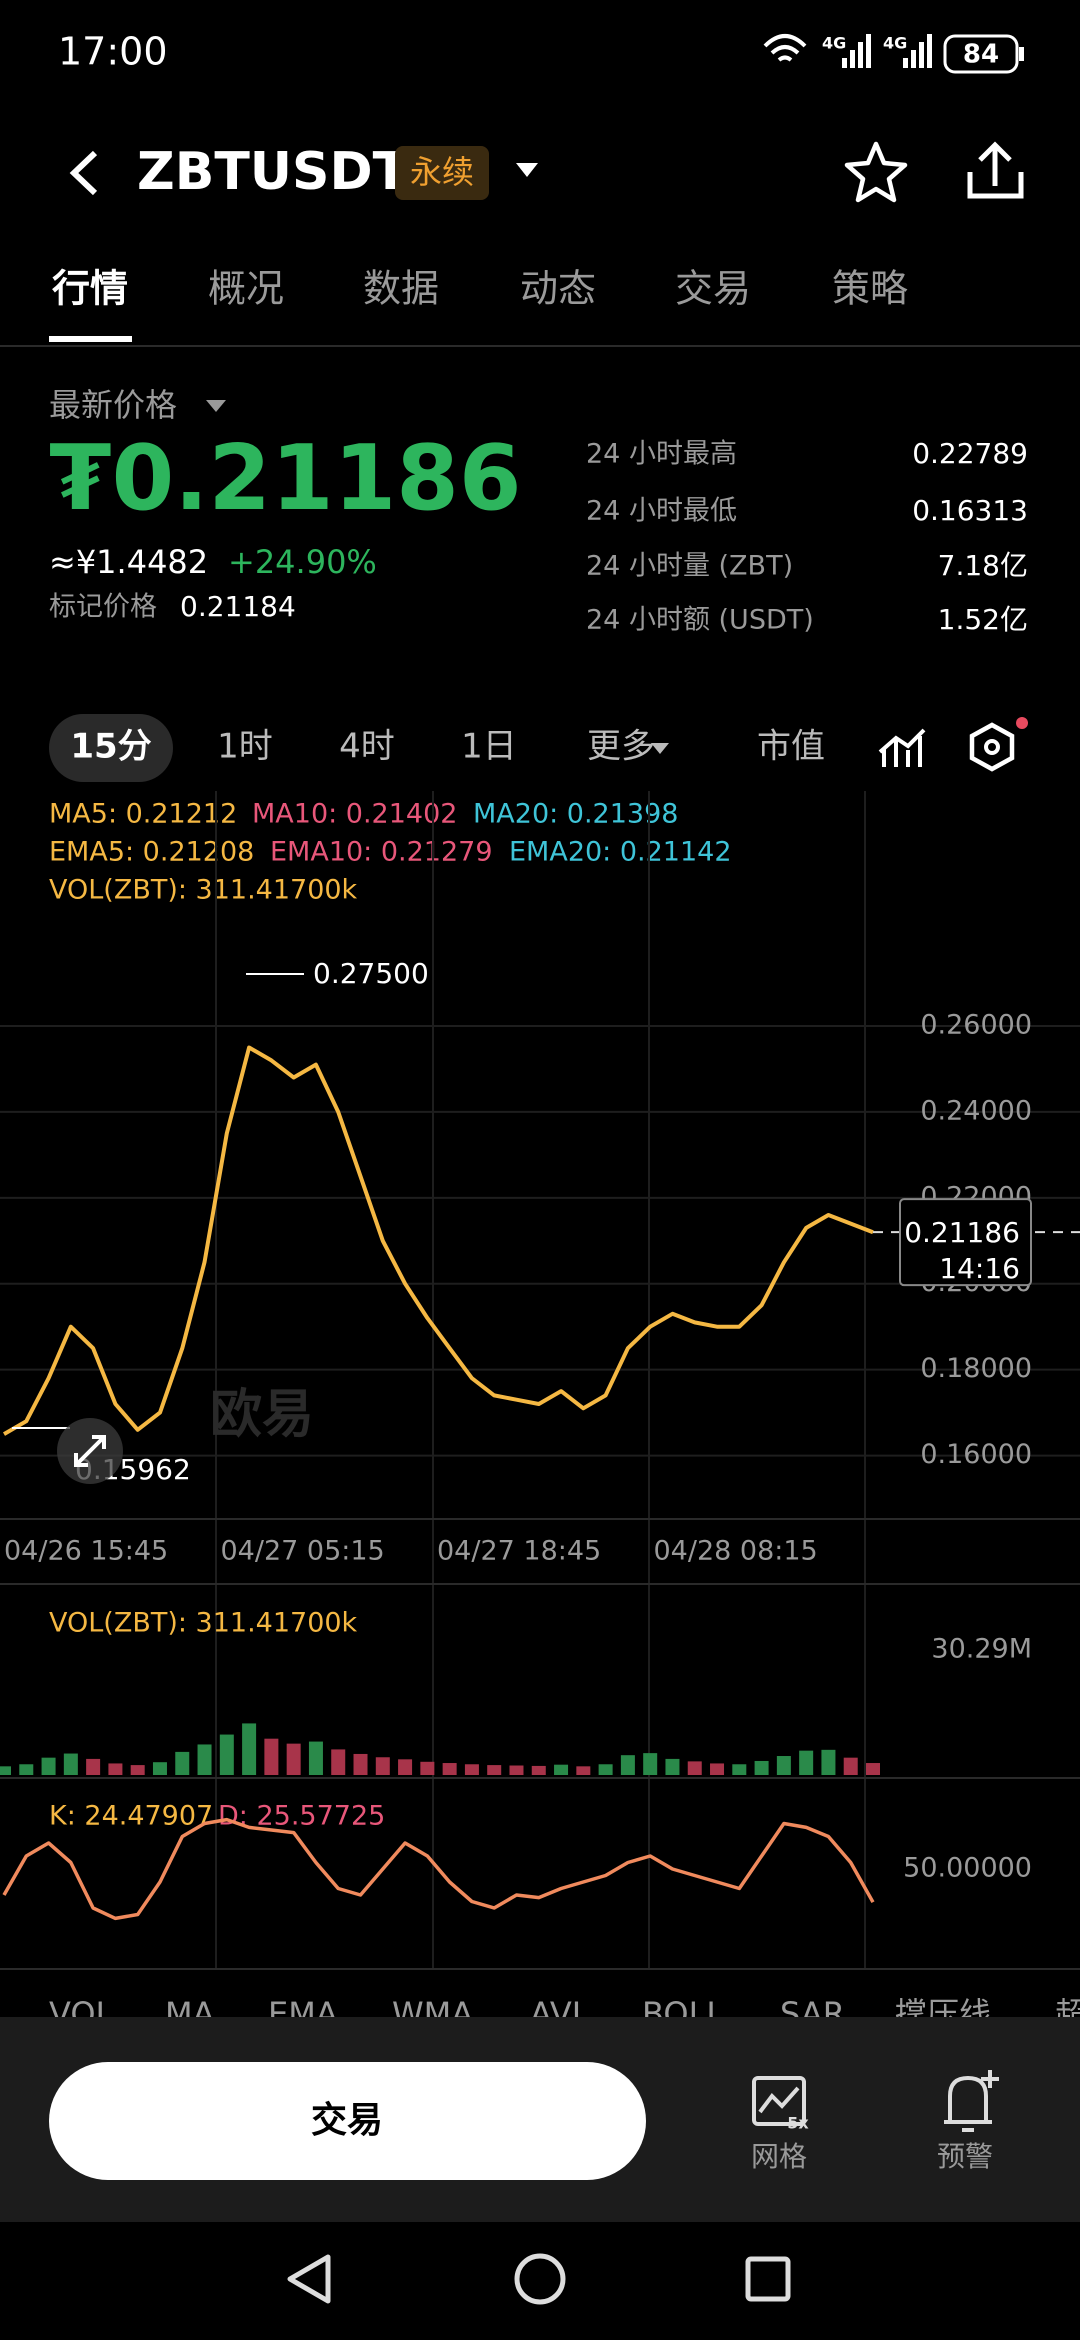  I want to click on more-dropdown, so click(660, 748).